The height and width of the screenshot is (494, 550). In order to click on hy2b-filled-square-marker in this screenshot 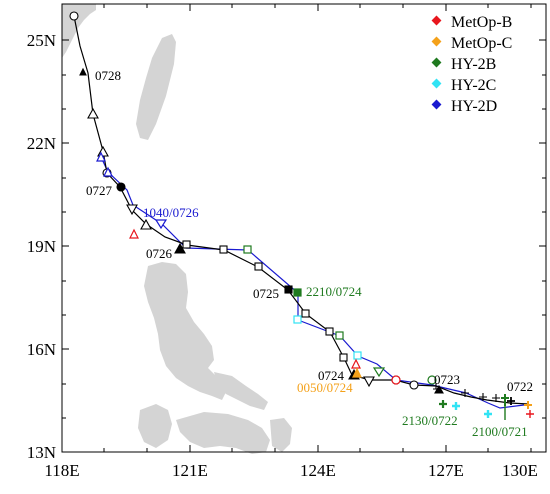, I will do `click(297, 292)`.